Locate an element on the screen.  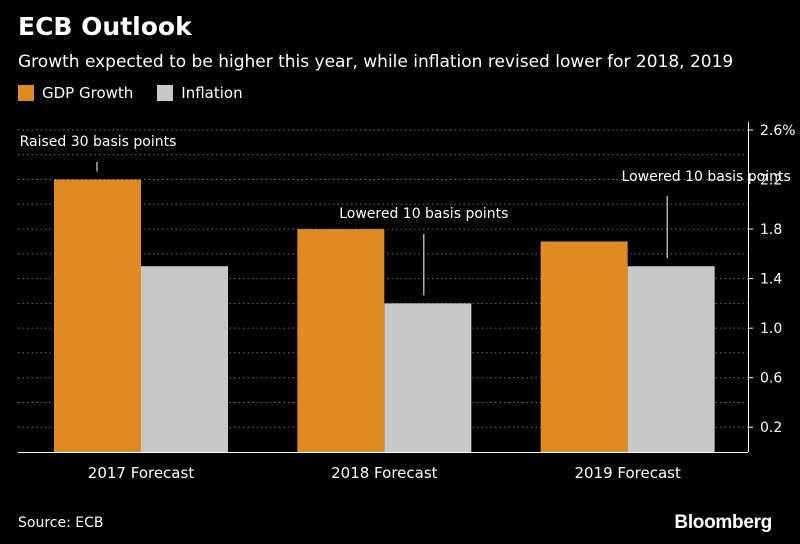
bloomberg-logo: Bloomberg is located at coordinates (723, 522).